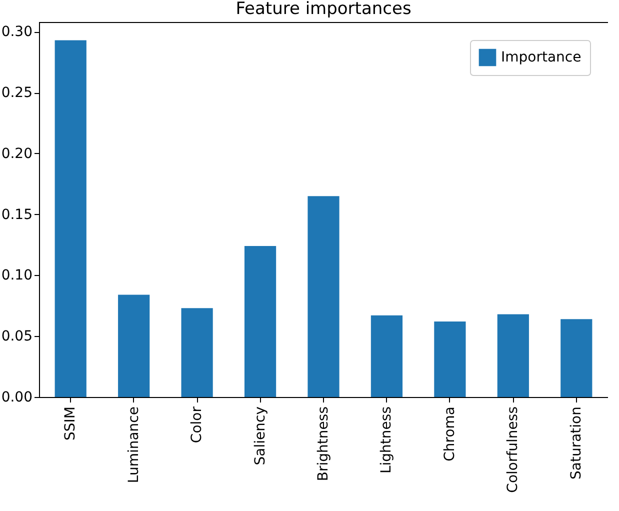  I want to click on x-tick-label: SSIM, so click(70, 423).